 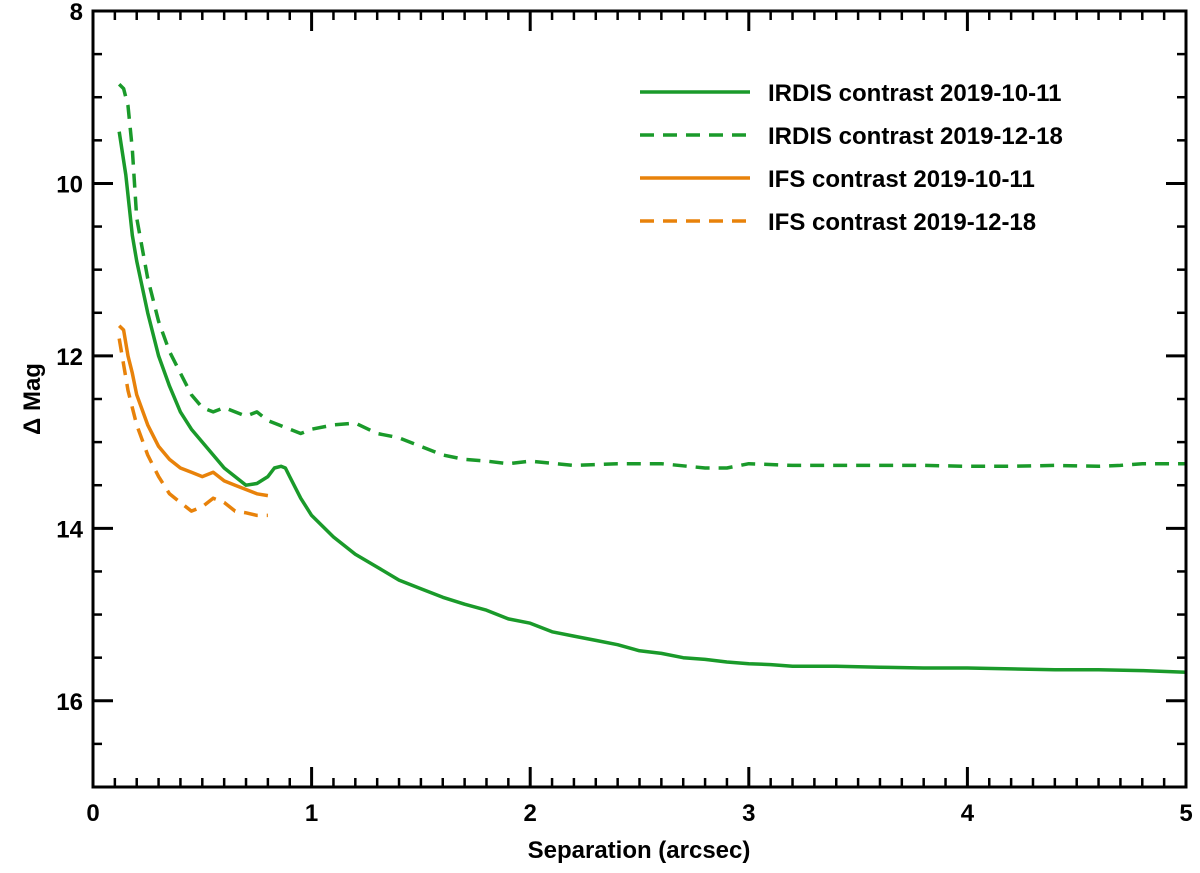 What do you see at coordinates (915, 136) in the screenshot?
I see `legend-label-2: IRDIS contrast 2019-12-18` at bounding box center [915, 136].